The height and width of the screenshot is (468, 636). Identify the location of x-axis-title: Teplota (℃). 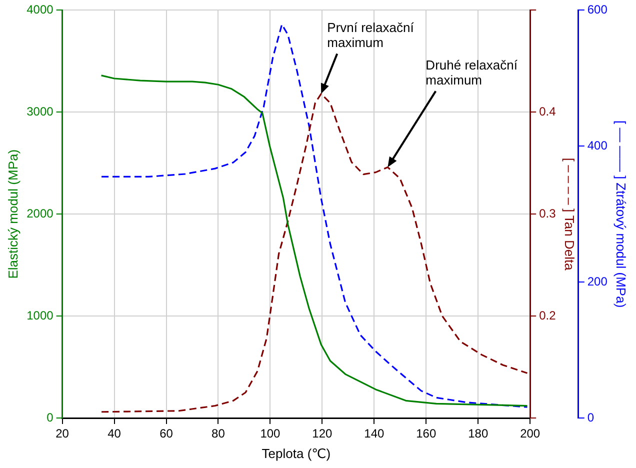
(296, 453).